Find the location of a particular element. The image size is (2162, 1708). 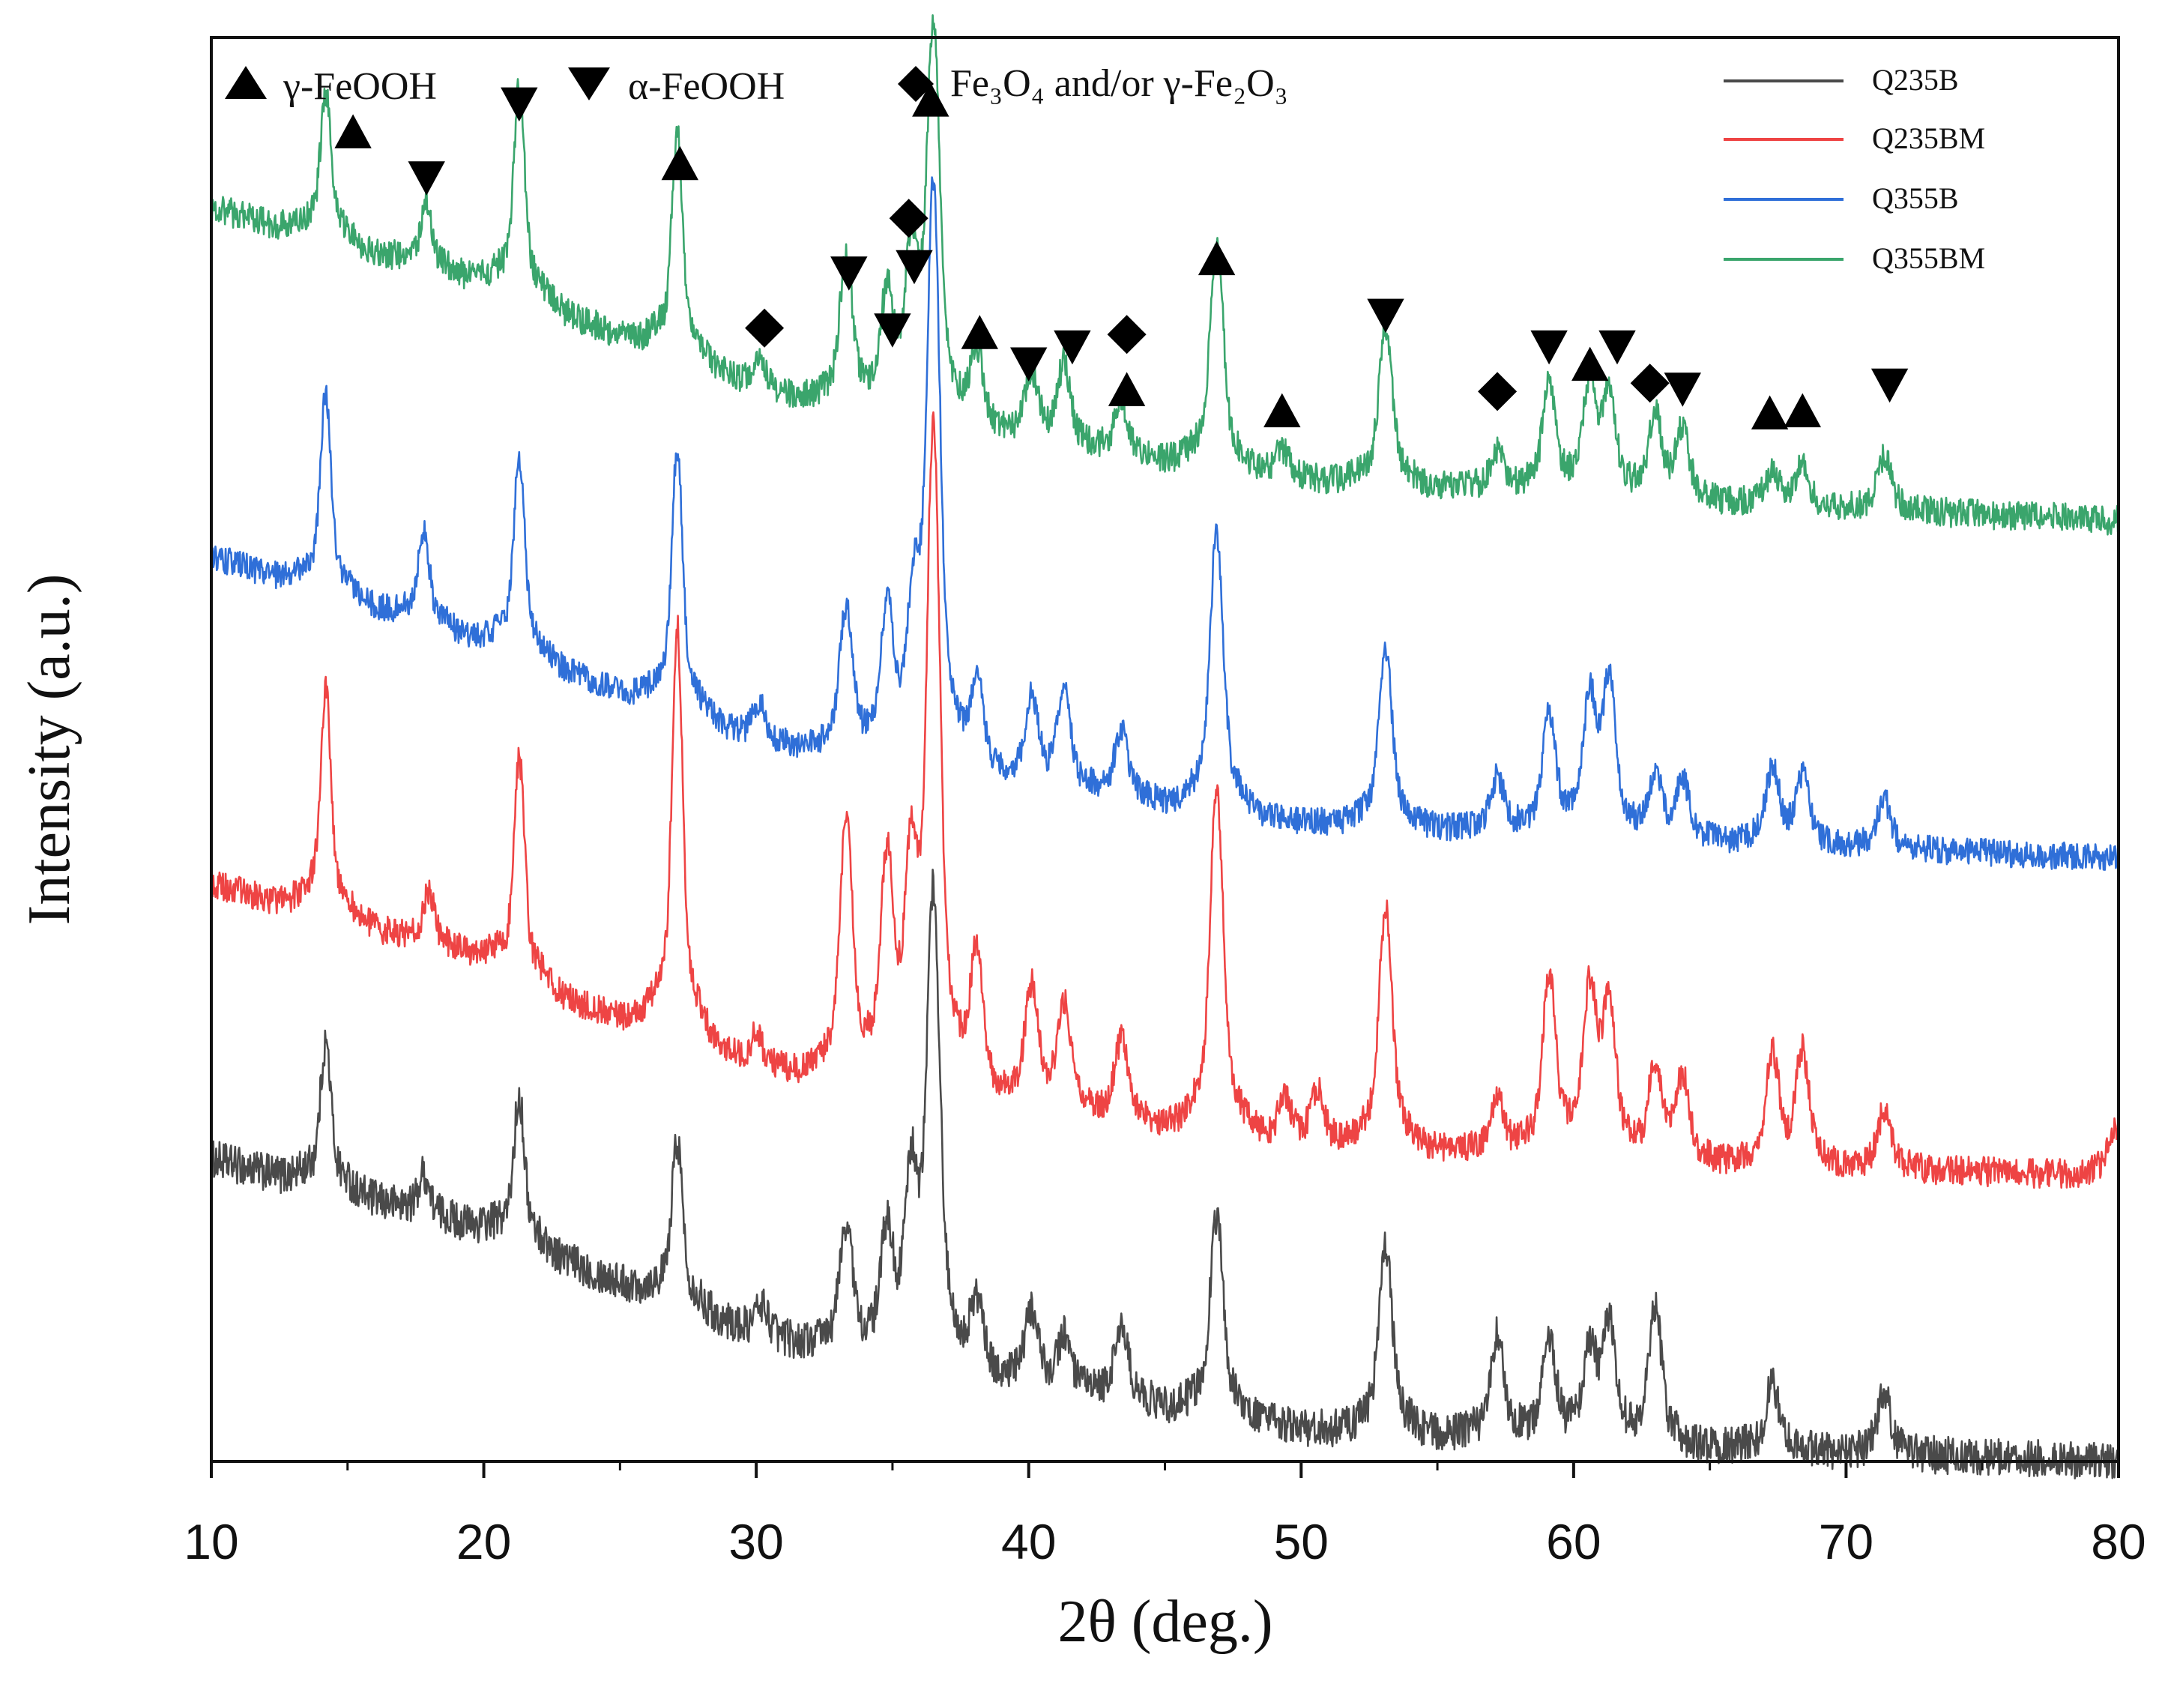

legend-label-q355b: Q355B is located at coordinates (1915, 198).